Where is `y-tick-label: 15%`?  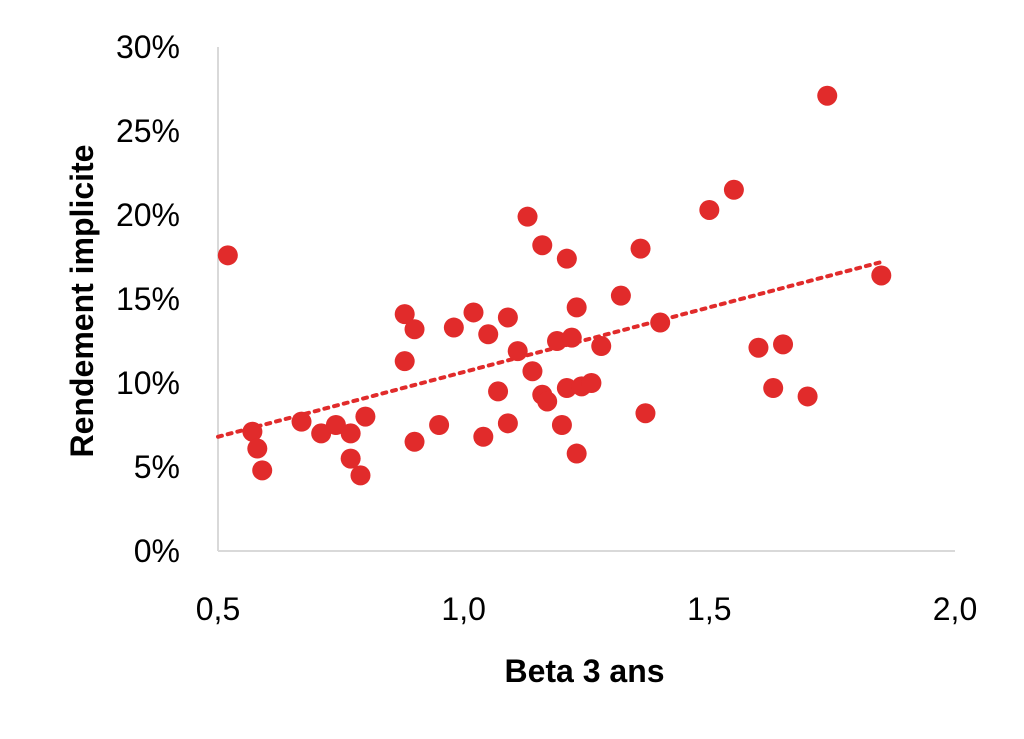
y-tick-label: 15% is located at coordinates (148, 299).